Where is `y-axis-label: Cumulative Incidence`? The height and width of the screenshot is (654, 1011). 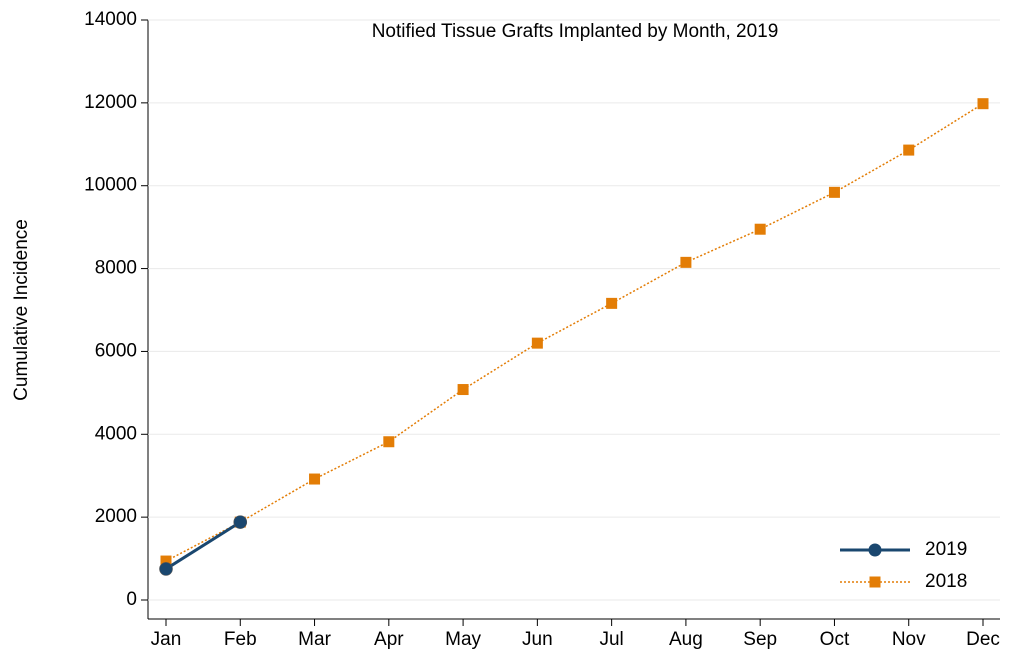 y-axis-label: Cumulative Incidence is located at coordinates (21, 310).